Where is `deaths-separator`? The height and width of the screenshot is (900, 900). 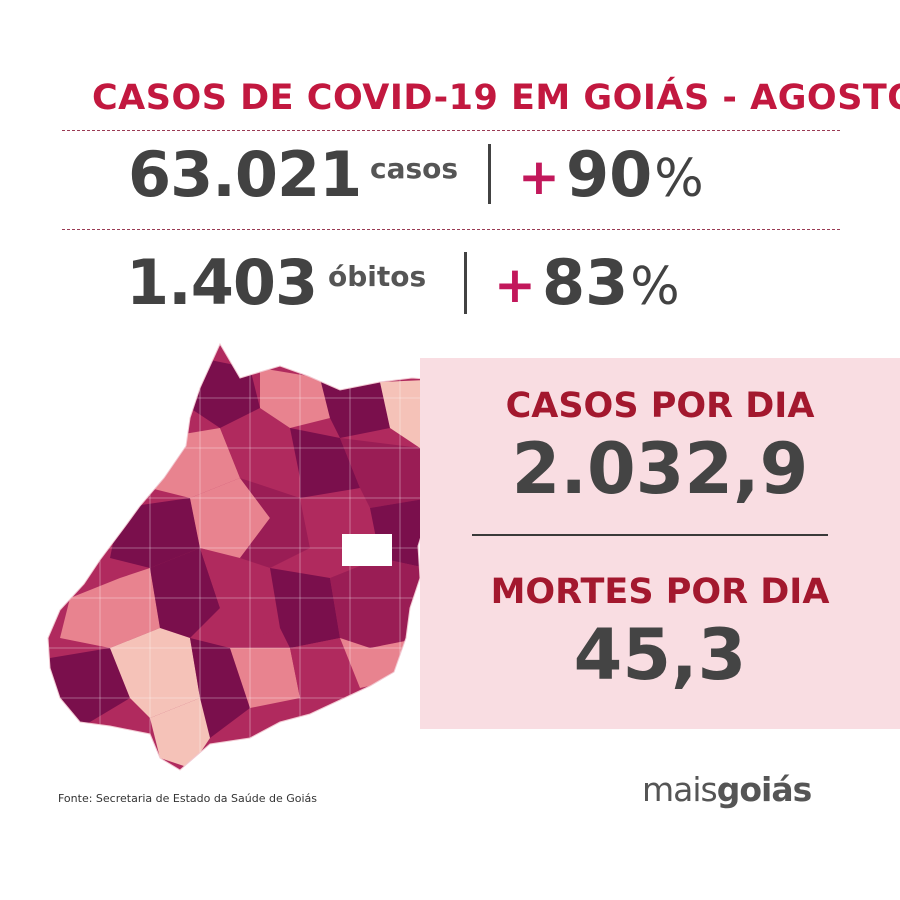
deaths-separator is located at coordinates (465, 283).